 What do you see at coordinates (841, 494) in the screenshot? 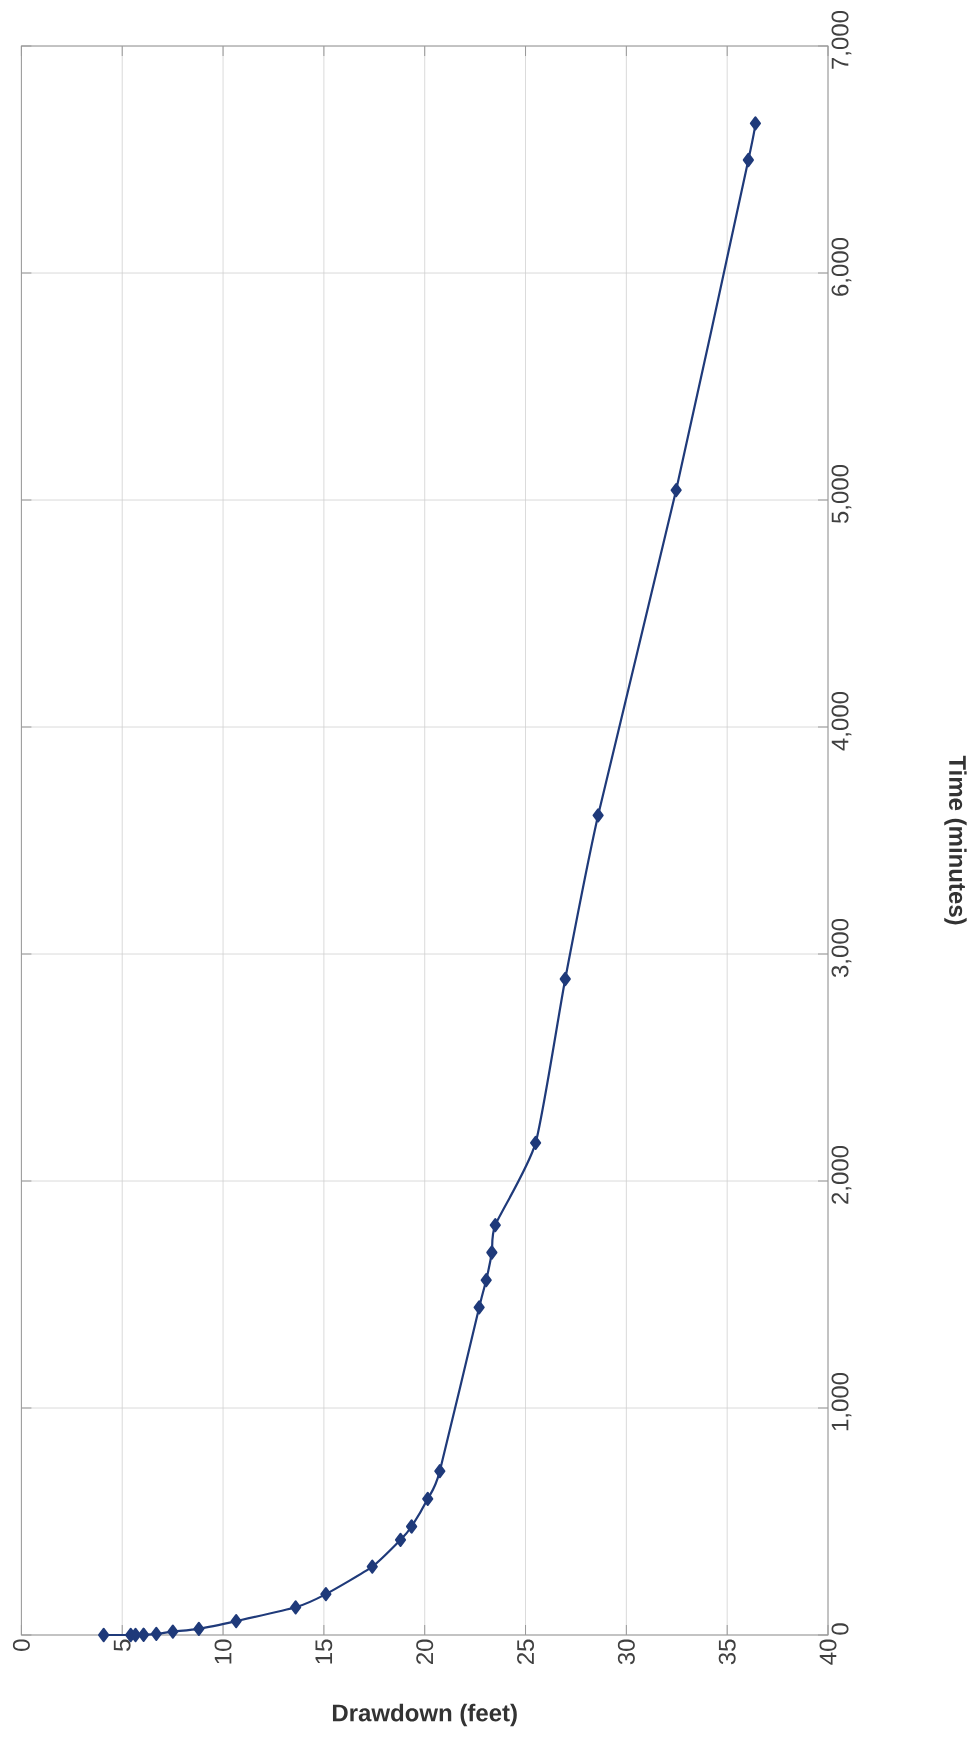
I see `y-tick-label: 5,000` at bounding box center [841, 494].